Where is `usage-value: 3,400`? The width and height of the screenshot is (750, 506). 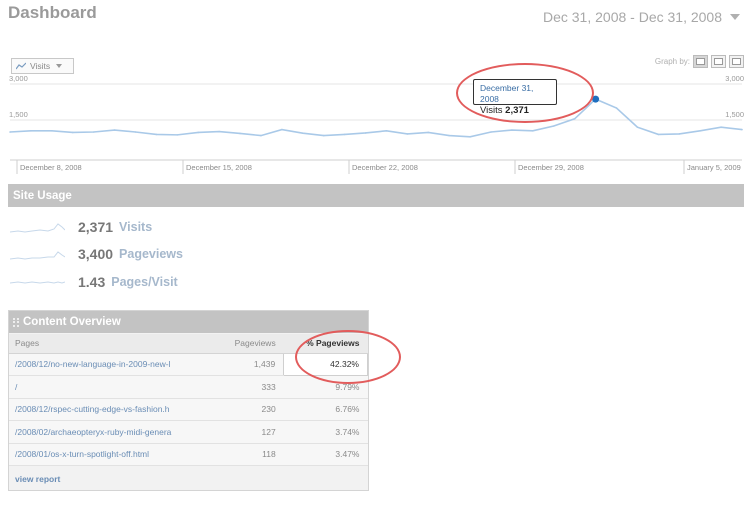
usage-value: 3,400 is located at coordinates (96, 254).